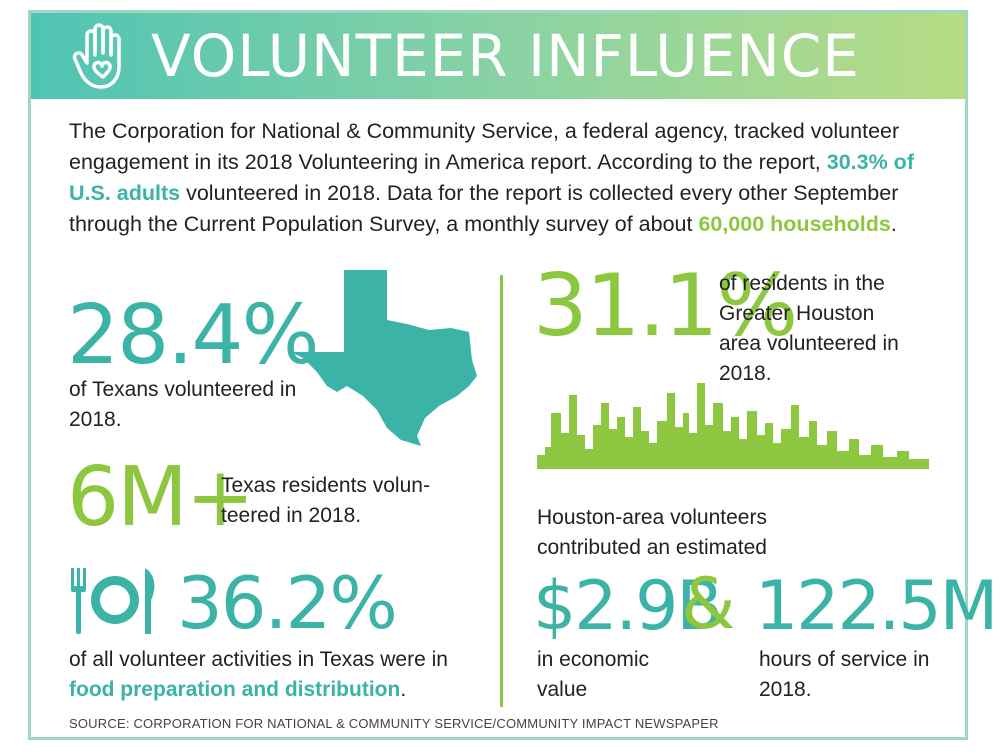 Image resolution: width=1000 pixels, height=754 pixels. Describe the element at coordinates (113, 601) in the screenshot. I see `plate-utensils-icon` at that location.